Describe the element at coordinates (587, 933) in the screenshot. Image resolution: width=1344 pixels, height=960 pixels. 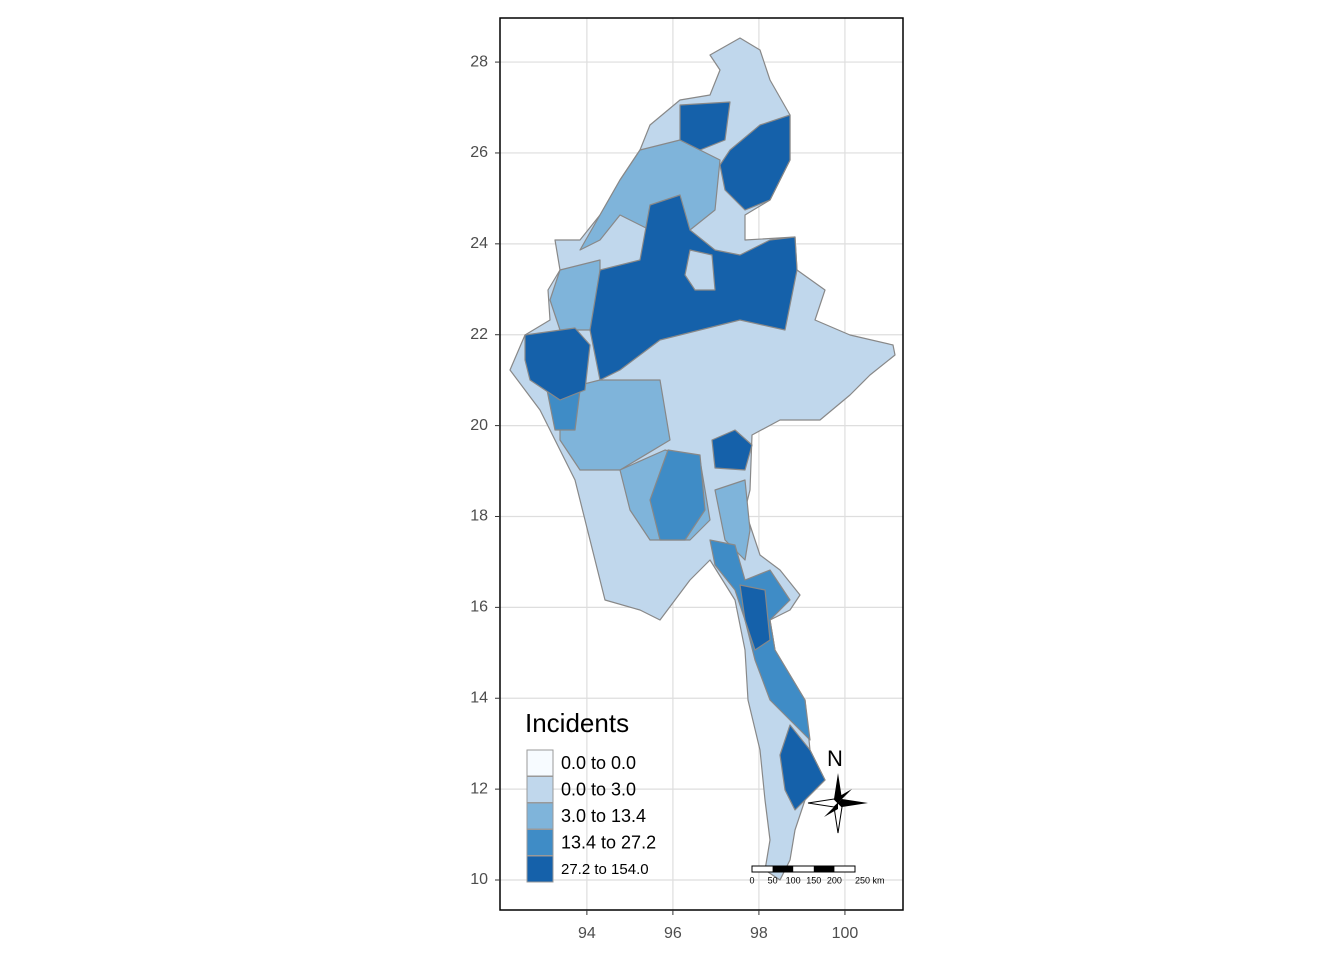
I see `x-tick-label: 94` at that location.